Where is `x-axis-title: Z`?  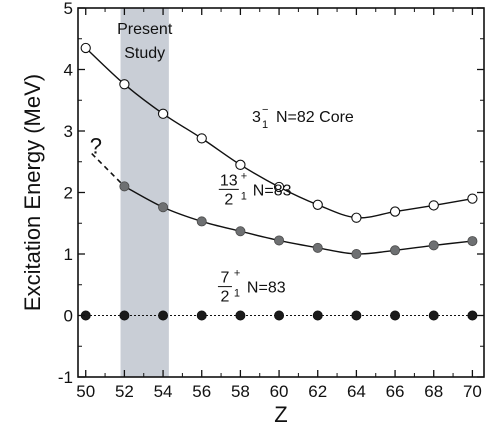
x-axis-title: Z is located at coordinates (280, 414).